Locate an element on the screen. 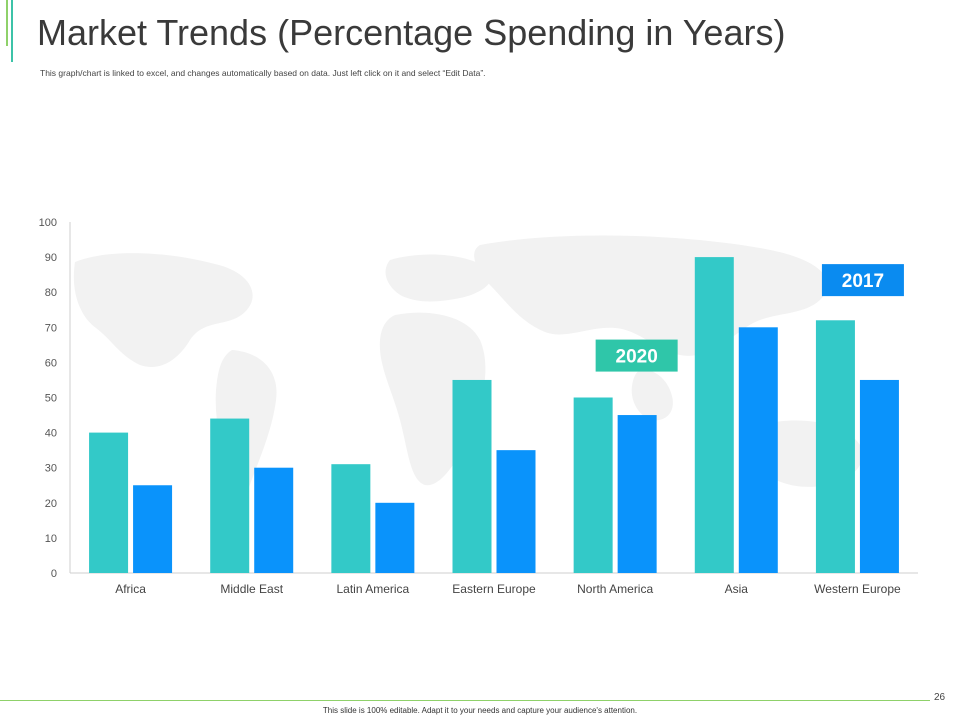 The width and height of the screenshot is (960, 720). legend-label-2020: 2020 is located at coordinates (637, 357).